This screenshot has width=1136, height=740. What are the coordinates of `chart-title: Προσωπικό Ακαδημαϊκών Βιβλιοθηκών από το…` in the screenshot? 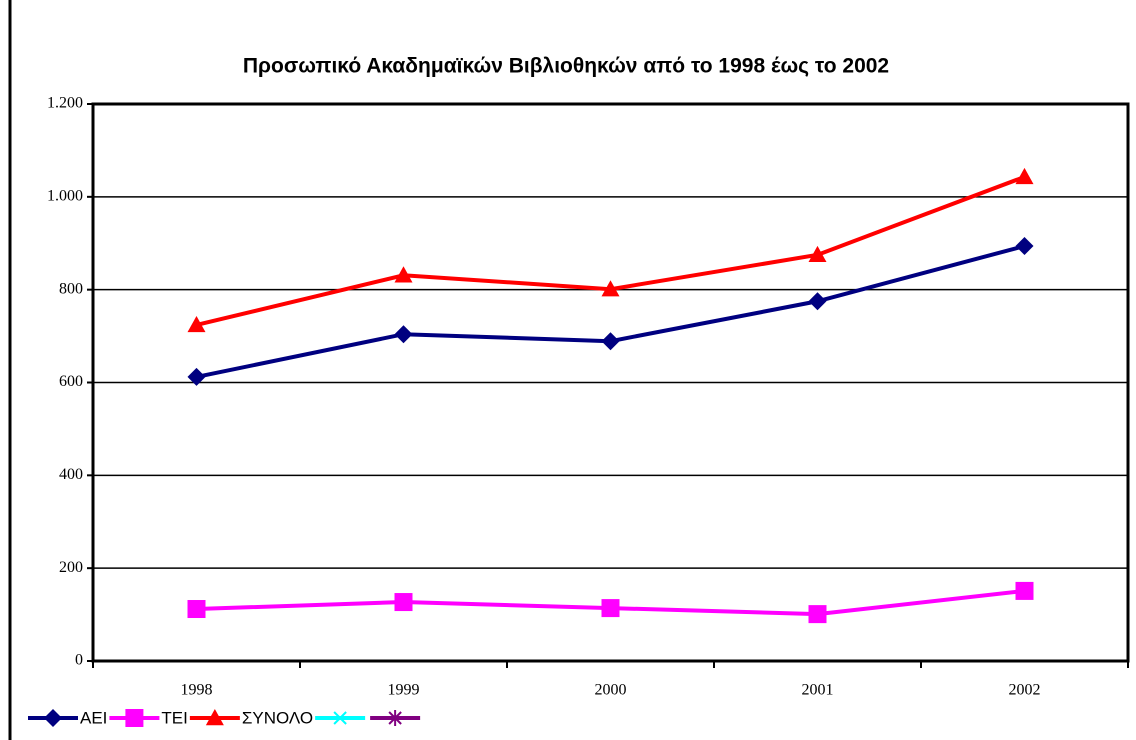 It's located at (566, 66).